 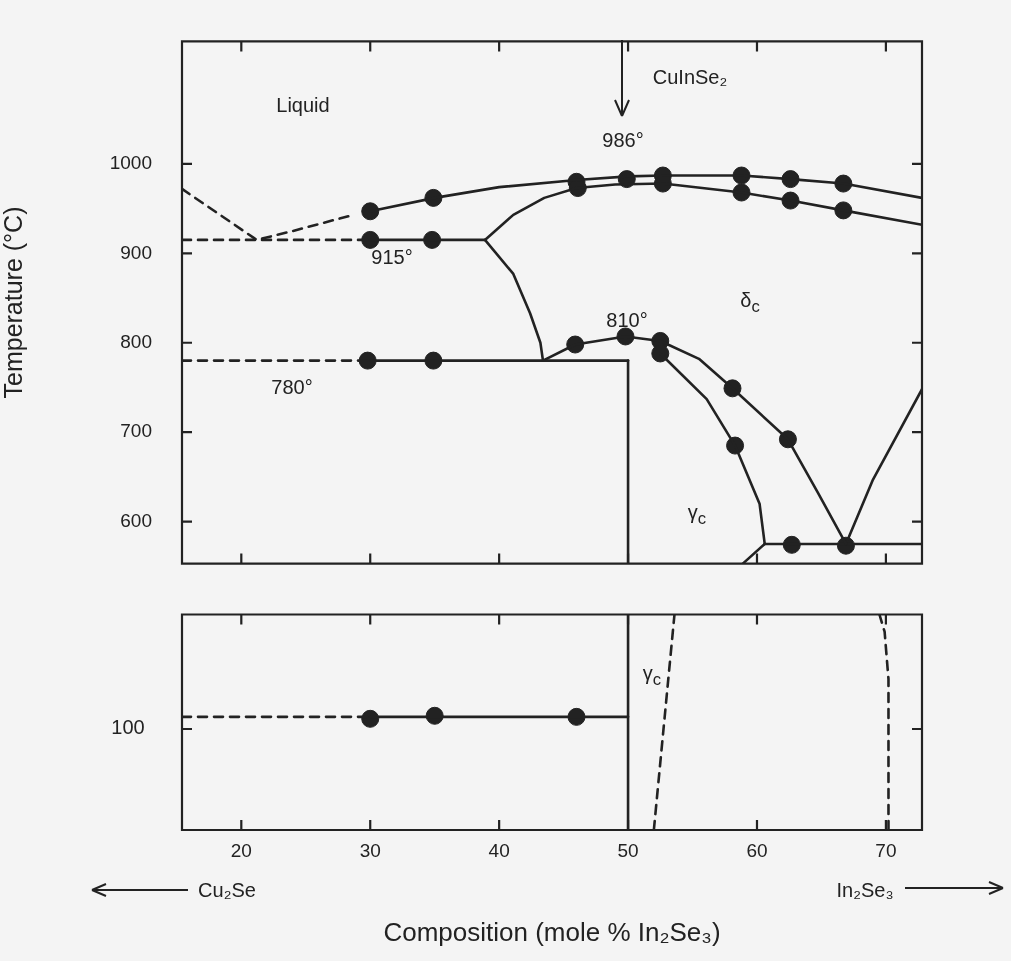 I want to click on y-tick-label: 600, so click(x=136, y=520).